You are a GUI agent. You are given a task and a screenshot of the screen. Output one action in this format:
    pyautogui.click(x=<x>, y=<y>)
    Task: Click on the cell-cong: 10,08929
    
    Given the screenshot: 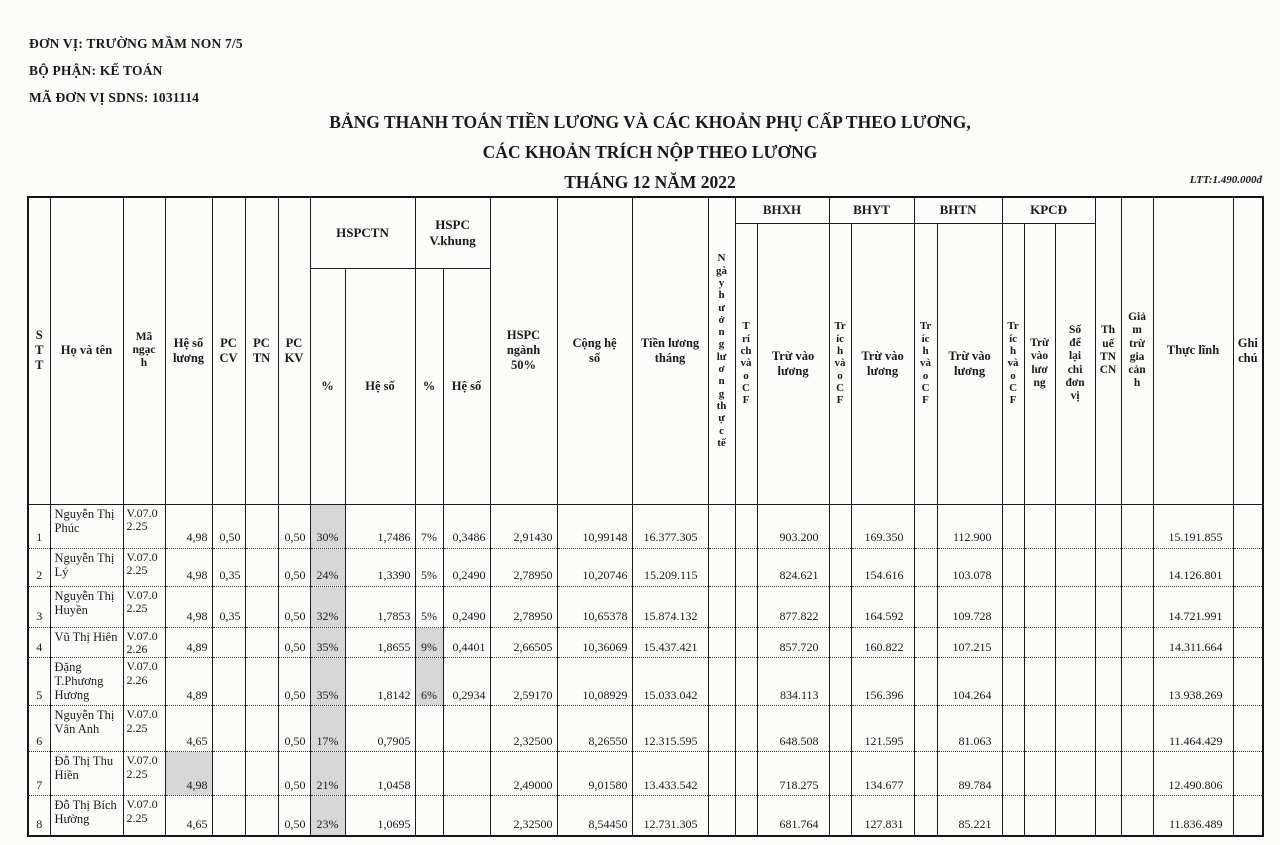 What is the action you would take?
    pyautogui.click(x=594, y=682)
    